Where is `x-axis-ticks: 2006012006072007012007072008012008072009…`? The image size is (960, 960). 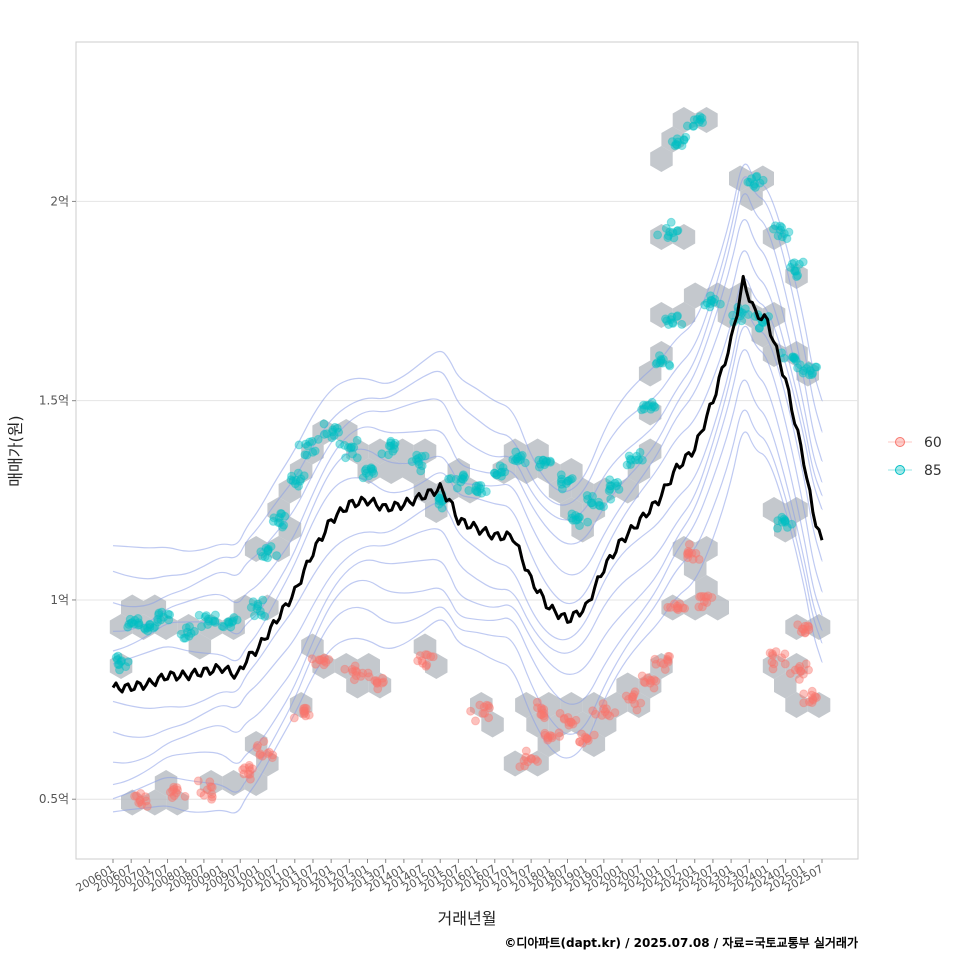
x-axis-ticks: 2006012006072007012007072008012008072009… is located at coordinates (450, 877).